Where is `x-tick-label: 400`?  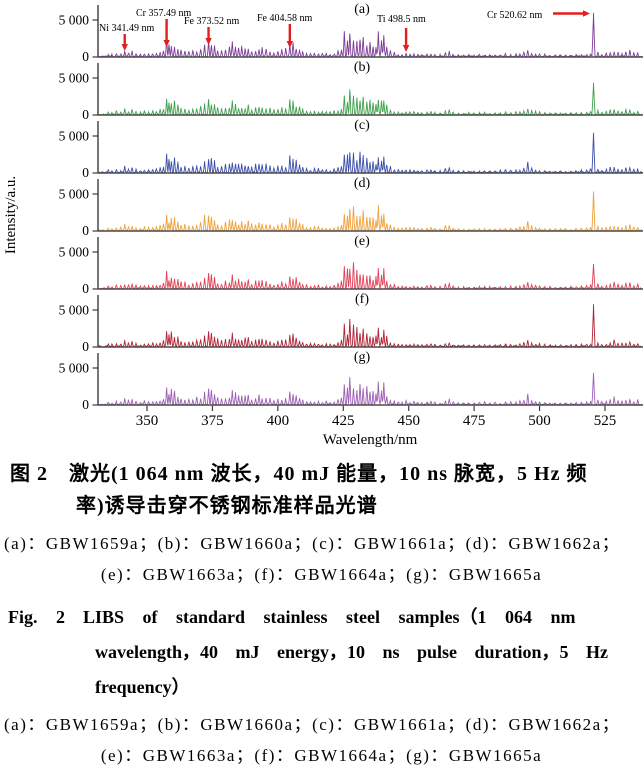 x-tick-label: 400 is located at coordinates (278, 421).